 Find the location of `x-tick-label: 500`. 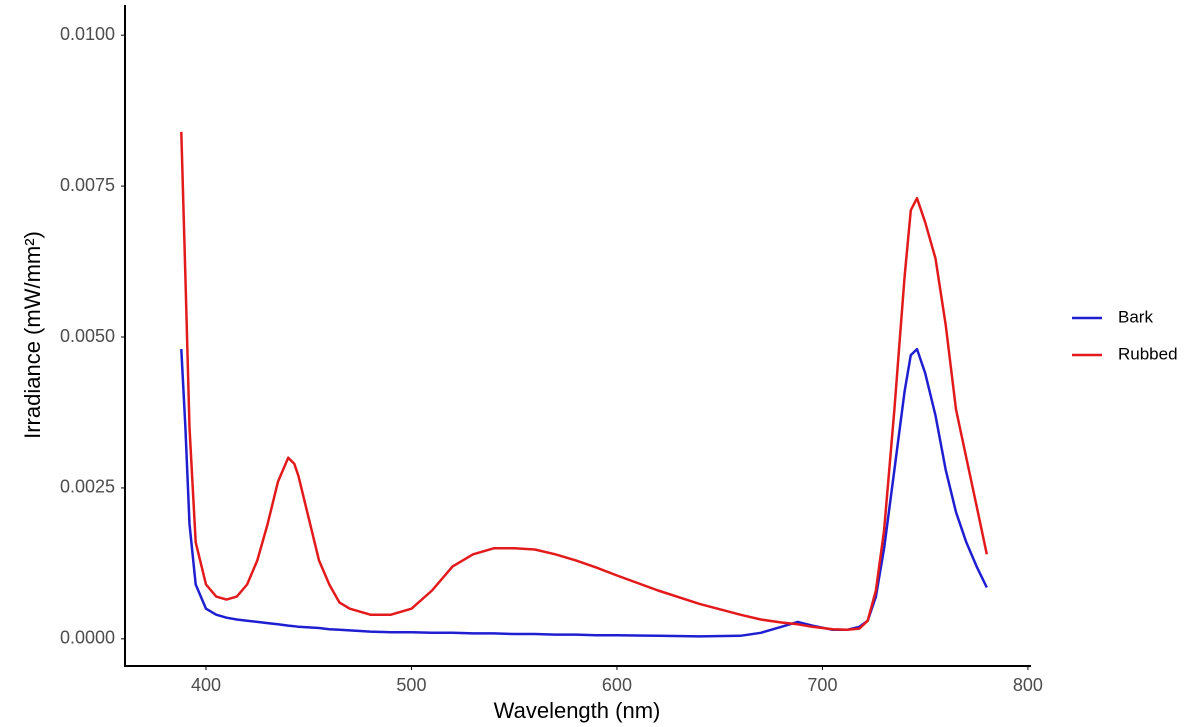

x-tick-label: 500 is located at coordinates (411, 685).